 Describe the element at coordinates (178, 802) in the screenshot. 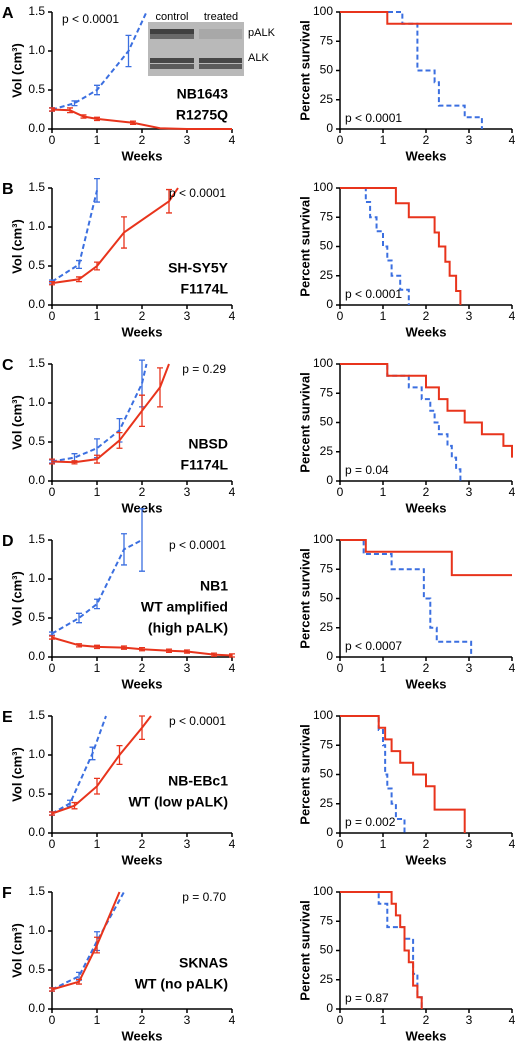

I see `cell-line-label: WT (low pALK)` at that location.